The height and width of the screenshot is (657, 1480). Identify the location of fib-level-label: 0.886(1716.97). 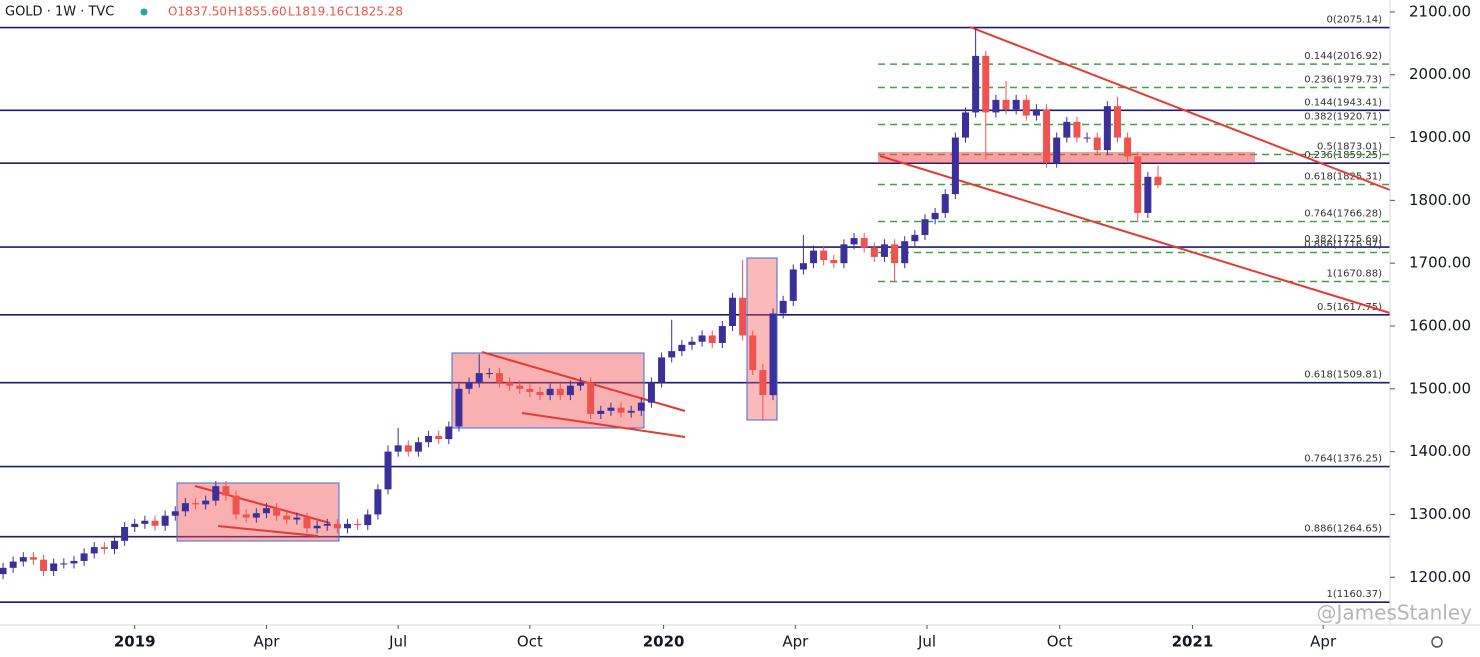
(1343, 245).